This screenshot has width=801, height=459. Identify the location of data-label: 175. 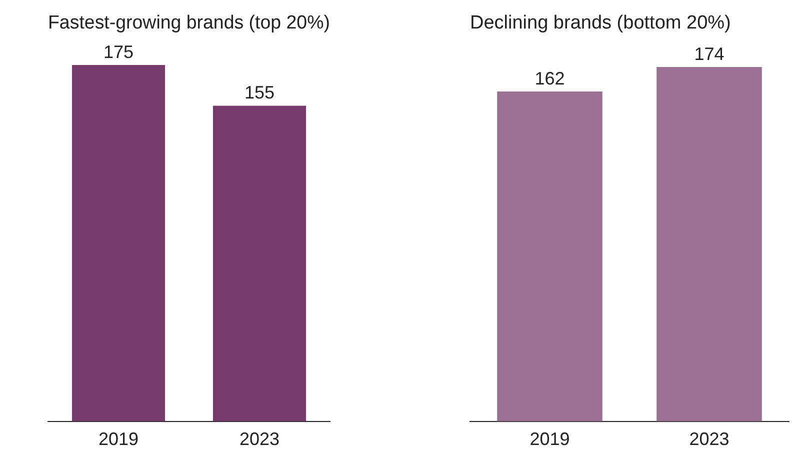
(118, 52).